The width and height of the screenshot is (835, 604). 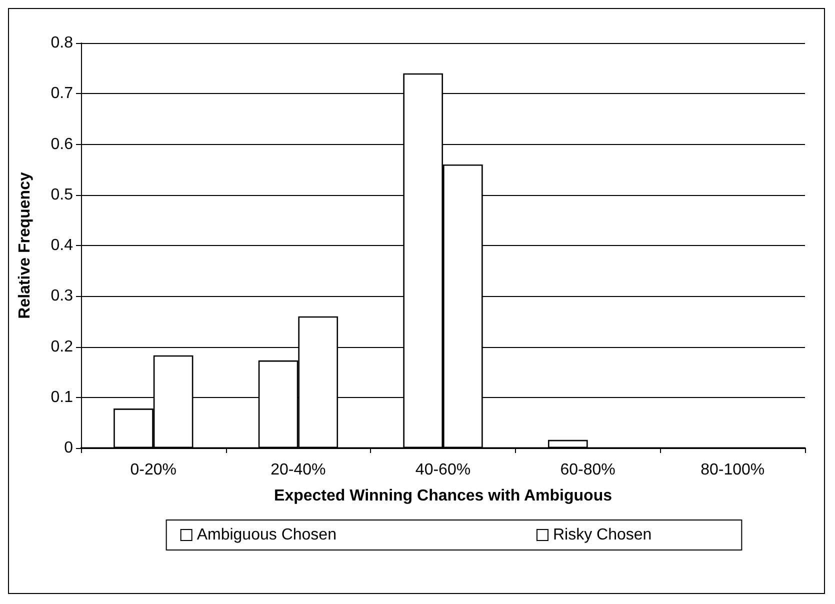 I want to click on x-axis-title: Expected Winning Chances with Ambiguous, so click(x=443, y=496).